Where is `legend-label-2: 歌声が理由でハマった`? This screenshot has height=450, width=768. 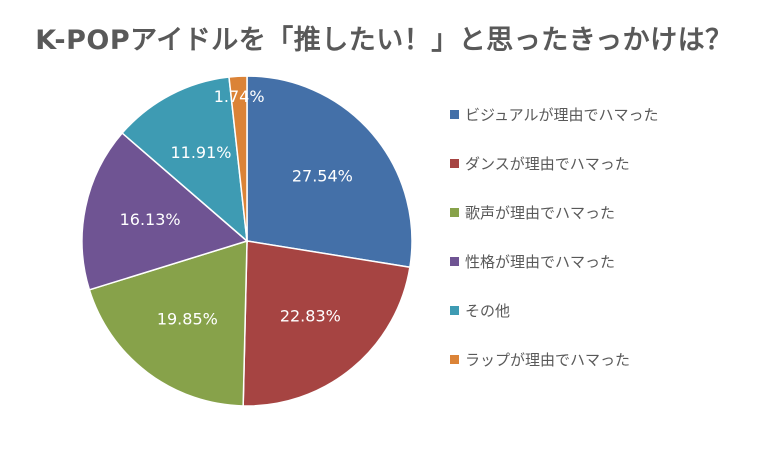
legend-label-2: 歌声が理由でハマった is located at coordinates (540, 212).